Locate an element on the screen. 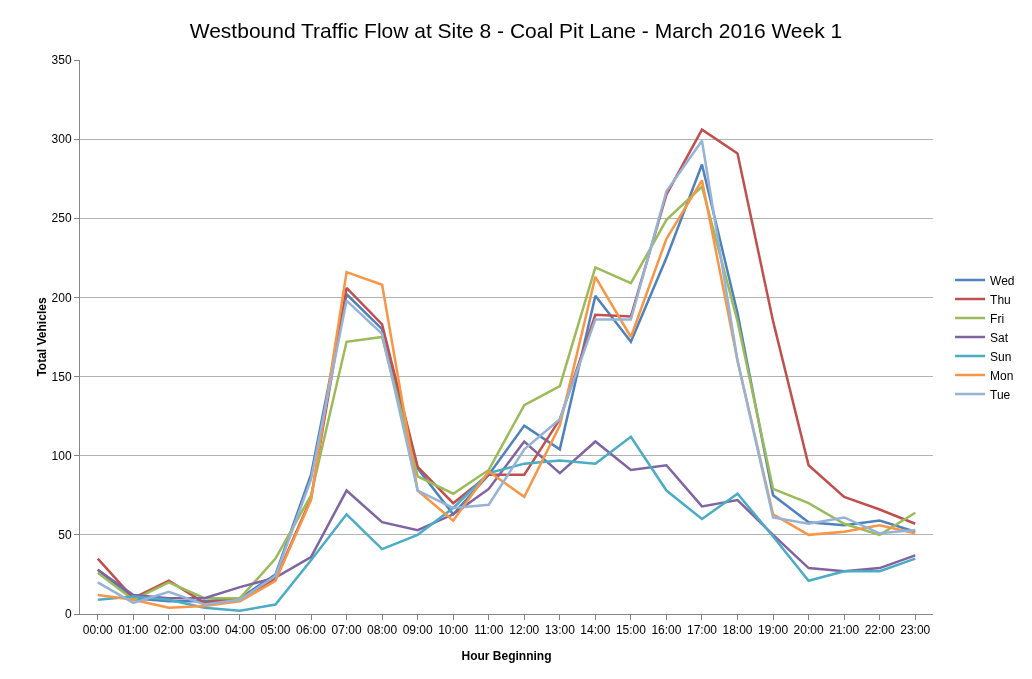 Image resolution: width=1032 pixels, height=679 pixels. x-tick-label: 00:00 is located at coordinates (98, 630).